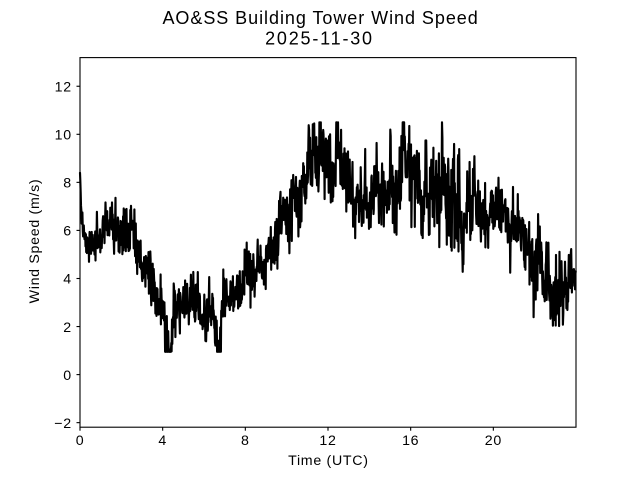  What do you see at coordinates (63, 136) in the screenshot?
I see `svg-text: 10` at bounding box center [63, 136].